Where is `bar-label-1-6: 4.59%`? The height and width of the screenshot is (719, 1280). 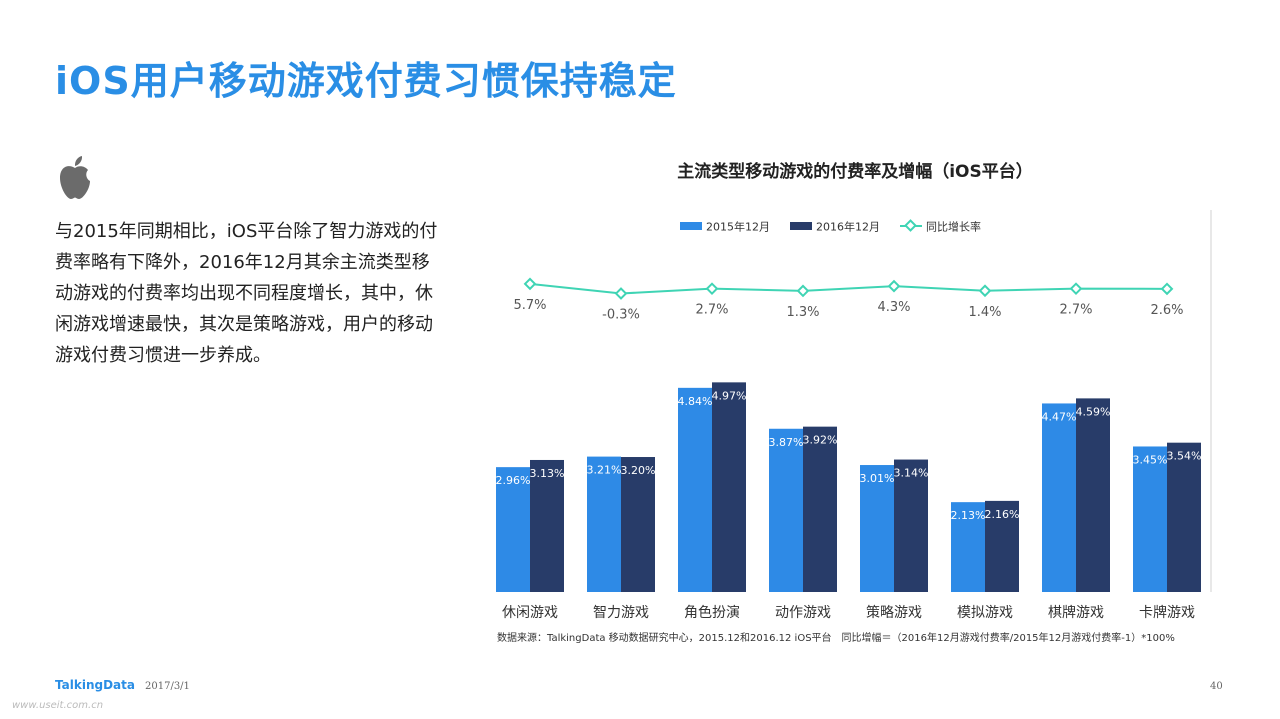 bar-label-1-6: 4.59% is located at coordinates (1093, 411).